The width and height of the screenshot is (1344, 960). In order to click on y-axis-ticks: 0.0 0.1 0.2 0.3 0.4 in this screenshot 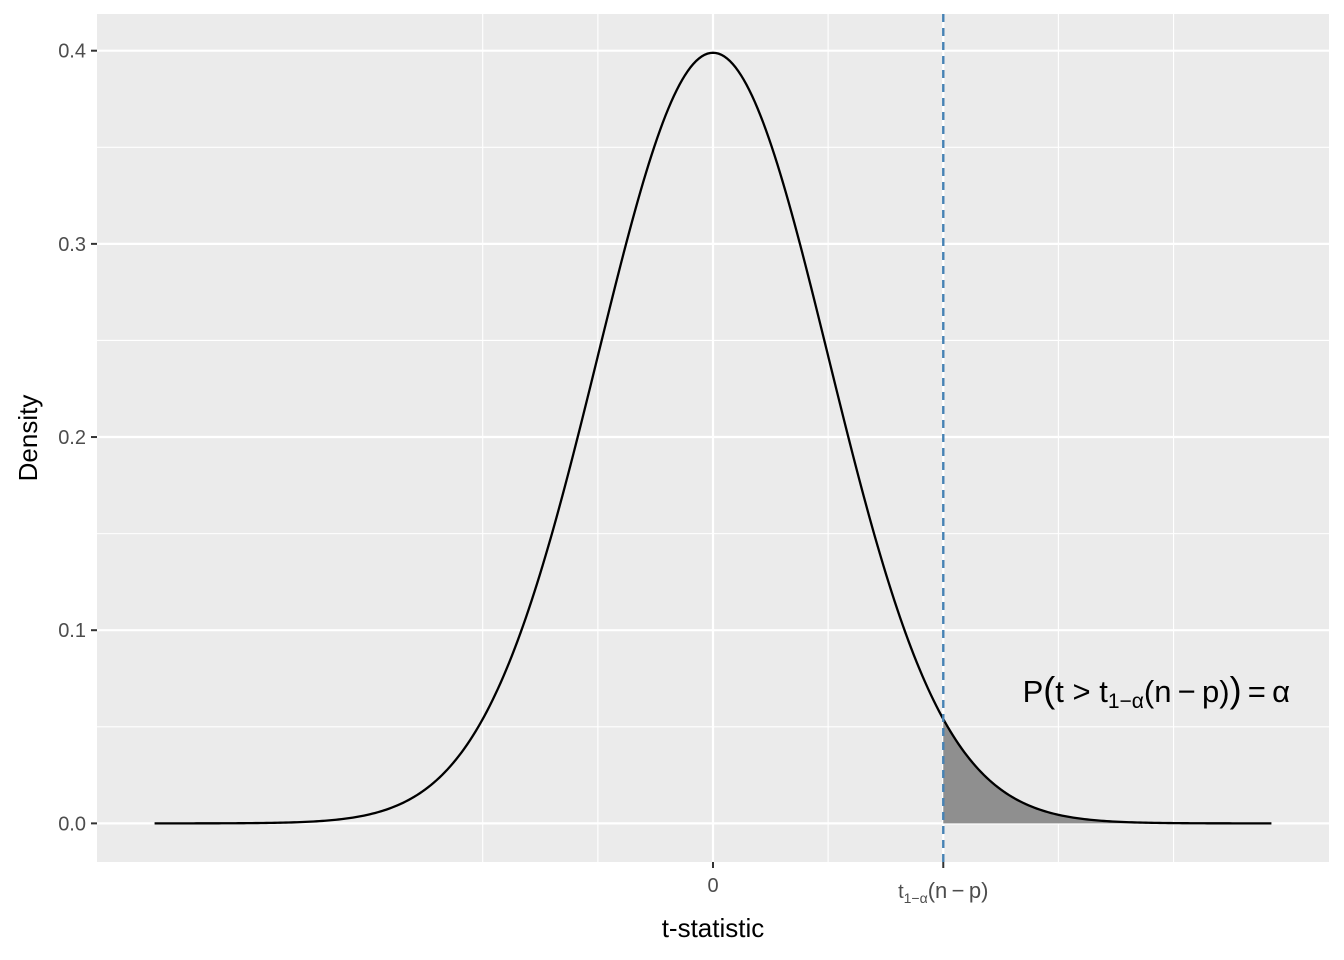, I will do `click(77, 438)`.